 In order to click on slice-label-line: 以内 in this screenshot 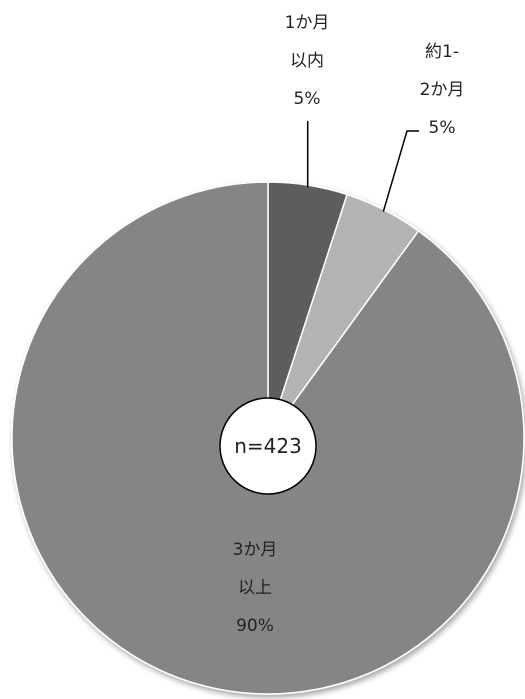, I will do `click(307, 61)`.